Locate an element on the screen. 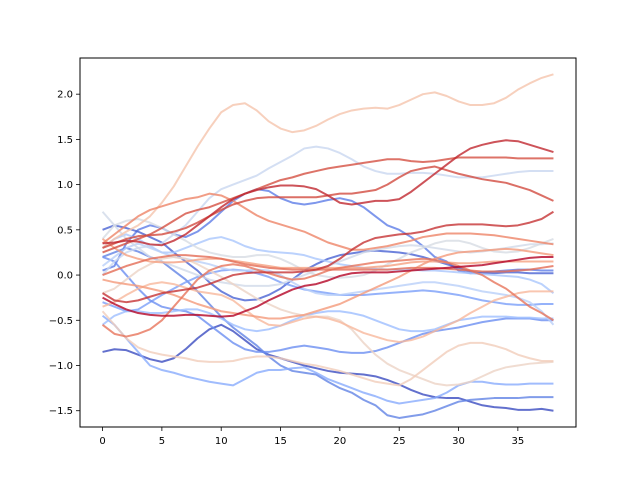 This screenshot has height=480, width=640. y-tick-label: 1.5 is located at coordinates (65, 140).